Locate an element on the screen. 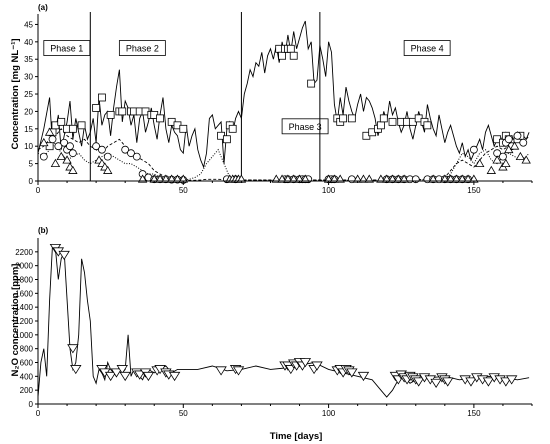 This screenshot has height=444, width=550. panel-b-label: (b) is located at coordinates (43, 230).